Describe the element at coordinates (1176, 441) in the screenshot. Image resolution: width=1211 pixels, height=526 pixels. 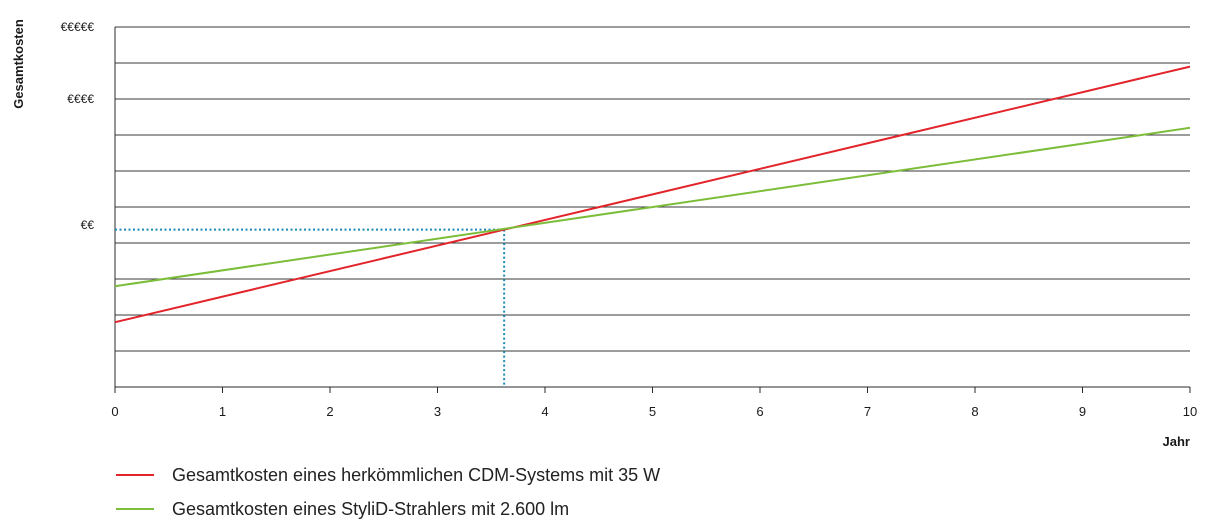
I see `x-axis-label: Jahr` at that location.